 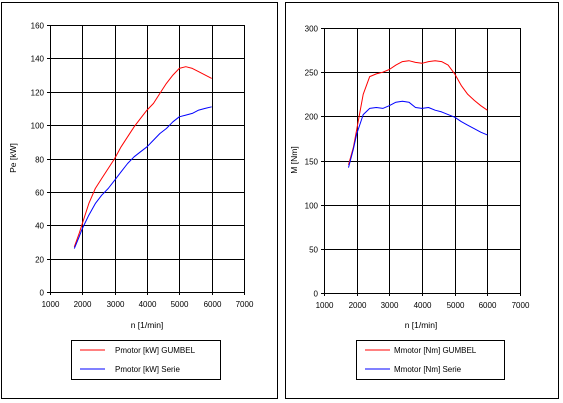 What do you see at coordinates (316, 294) in the screenshot?
I see `torque-ytick-label: 0` at bounding box center [316, 294].